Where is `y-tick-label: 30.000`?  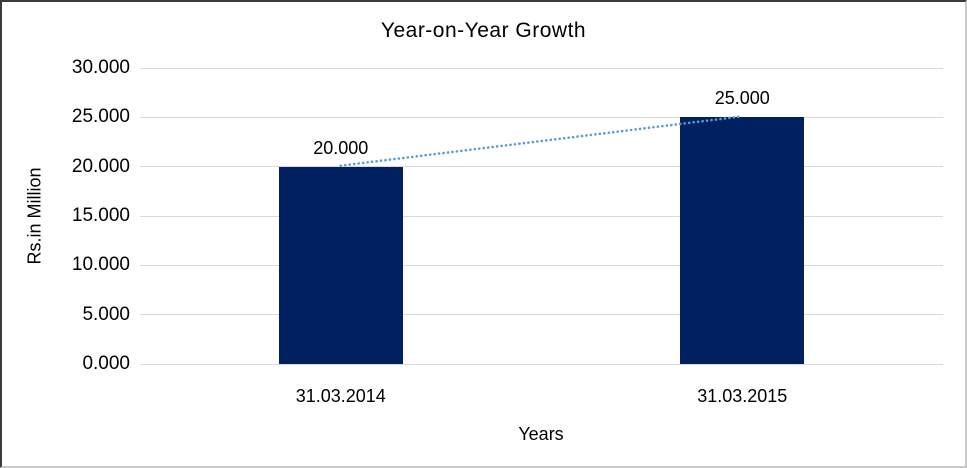 y-tick-label: 30.000 is located at coordinates (100, 67).